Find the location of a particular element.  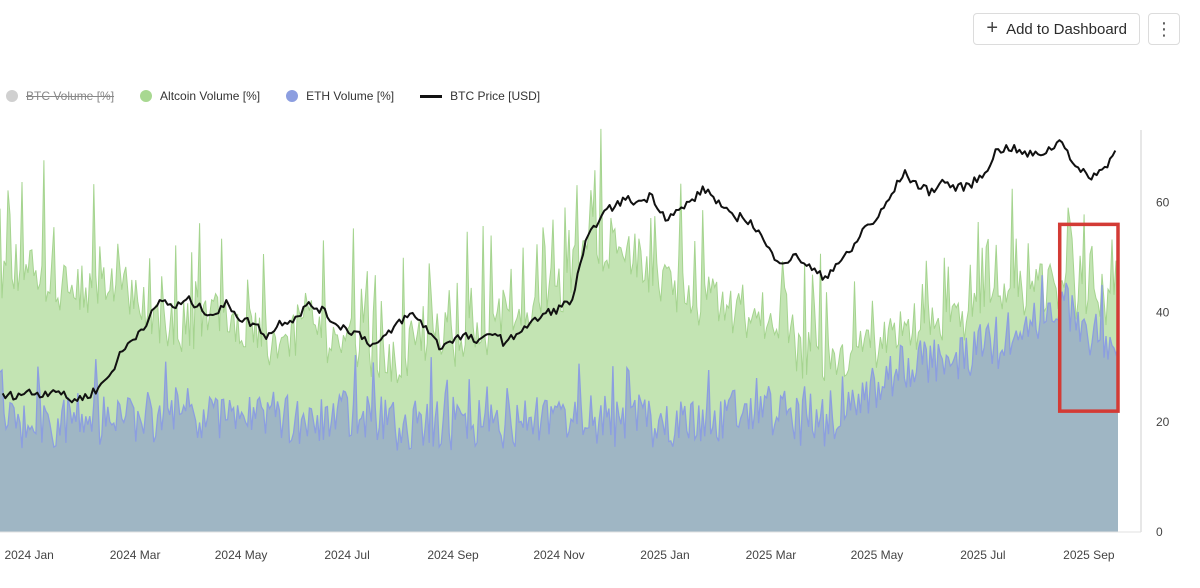

x-tick-label: 2025 Mar is located at coordinates (771, 555).